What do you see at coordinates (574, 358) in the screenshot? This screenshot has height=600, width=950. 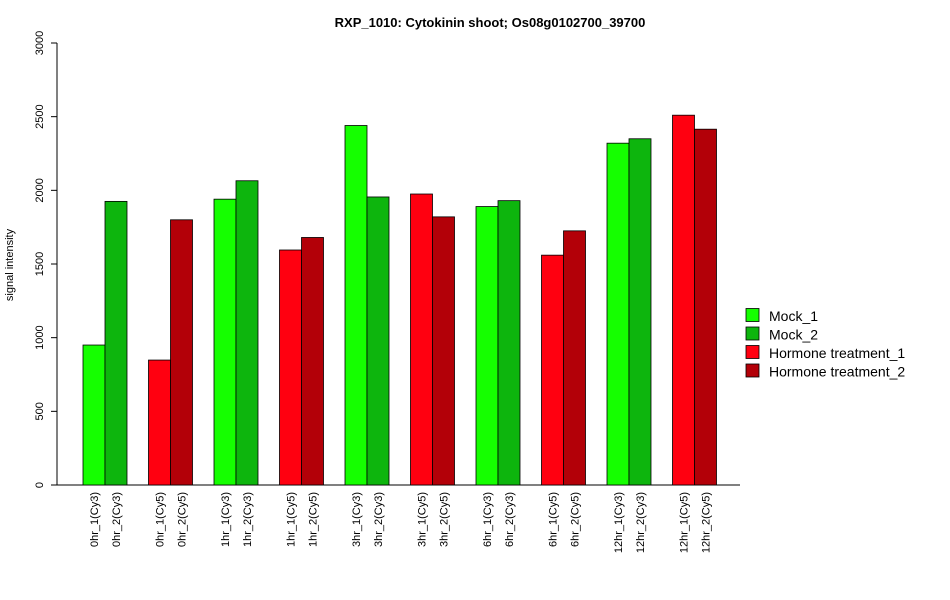 I see `bar-6hr_2(Cy5)` at bounding box center [574, 358].